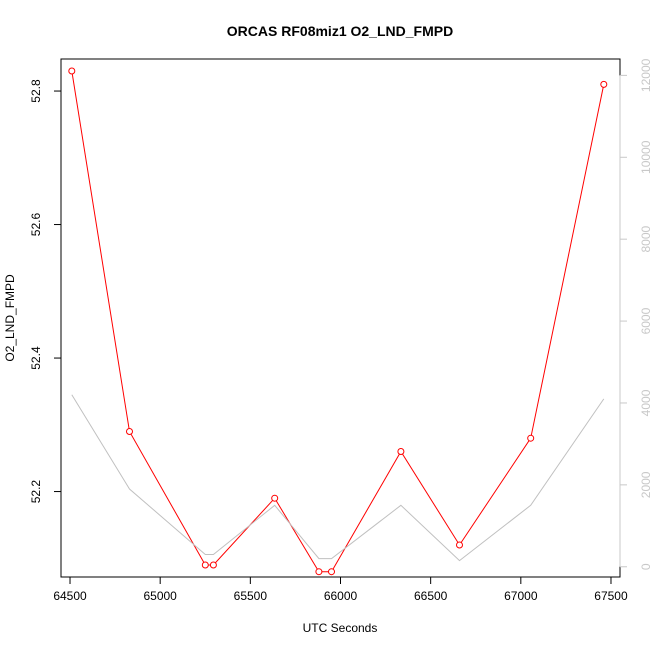  What do you see at coordinates (70, 596) in the screenshot?
I see `x-tick-label: 64500` at bounding box center [70, 596].